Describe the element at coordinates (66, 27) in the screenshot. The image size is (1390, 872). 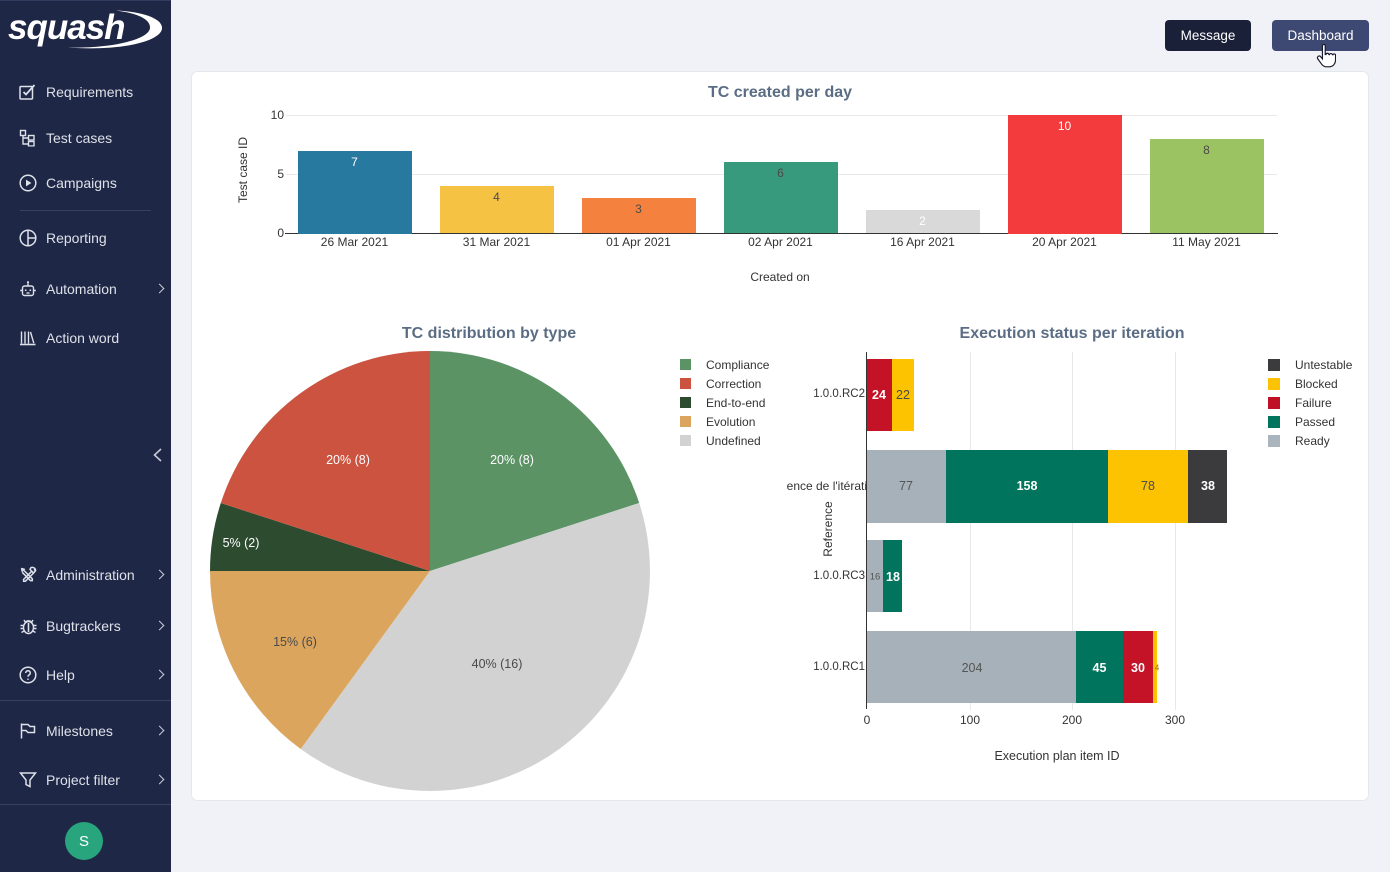
I see `svg-text: squash` at that location.